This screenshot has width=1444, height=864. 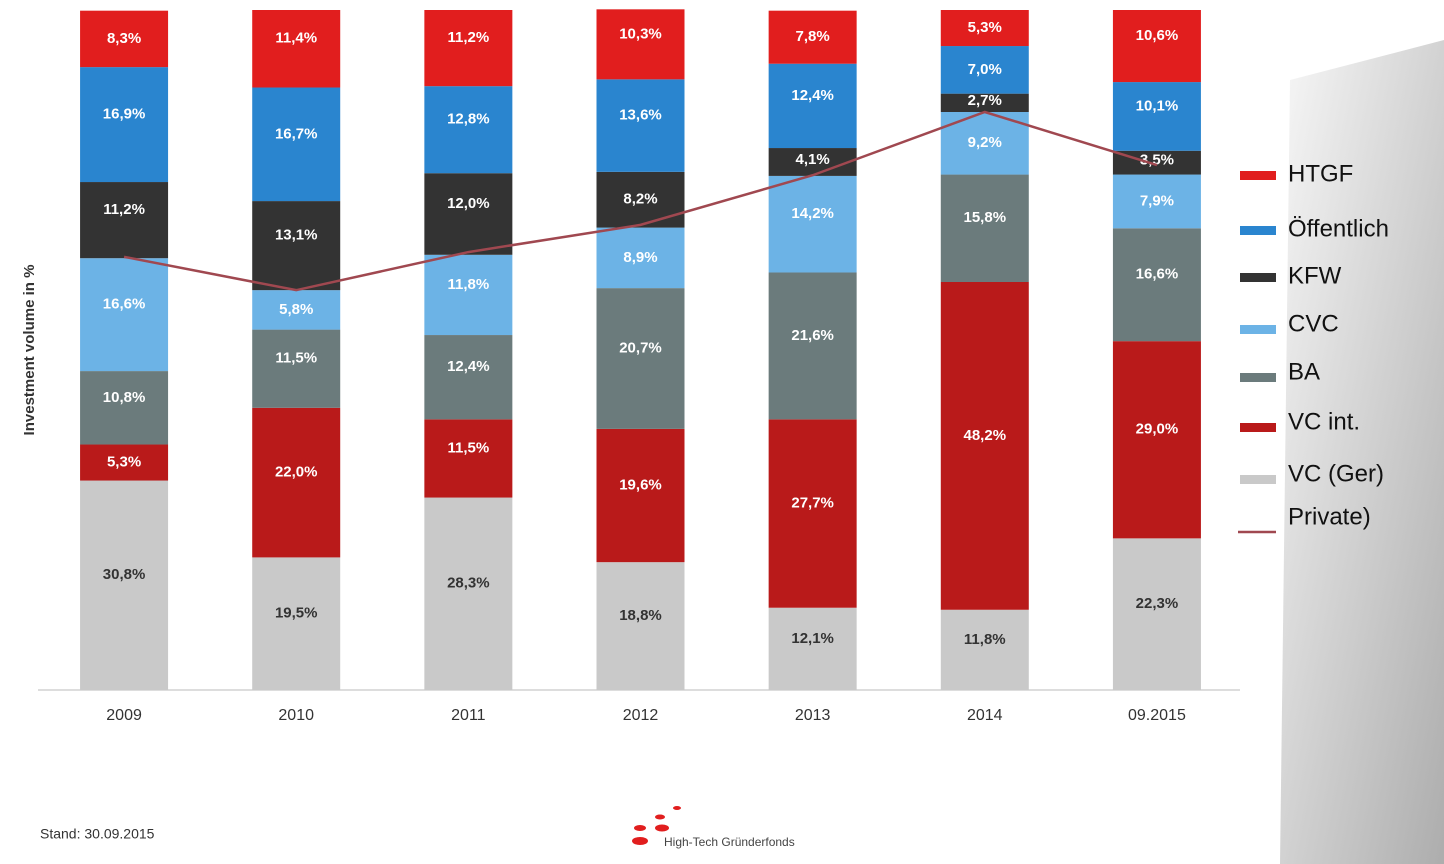 I want to click on legend-label: KFW, so click(x=1315, y=275).